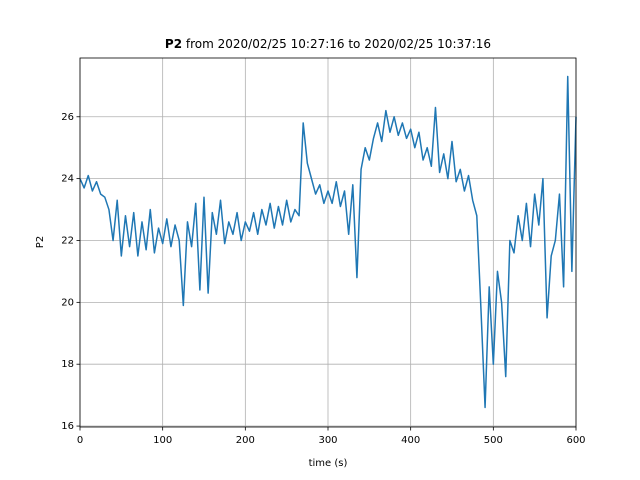  I want to click on x-tick-label: 100, so click(162, 440).